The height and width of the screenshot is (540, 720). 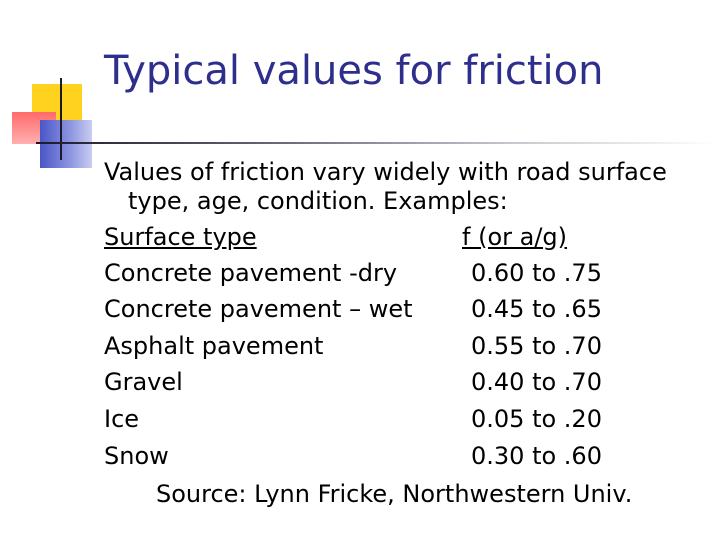 What do you see at coordinates (536, 419) in the screenshot?
I see `table-row-value: 0.05 to .20` at bounding box center [536, 419].